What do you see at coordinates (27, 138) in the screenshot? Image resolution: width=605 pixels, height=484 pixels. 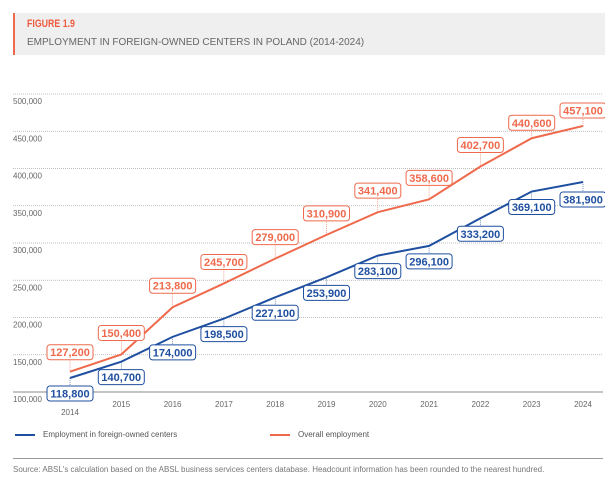 I see `y-tick-label: 450,000` at bounding box center [27, 138].